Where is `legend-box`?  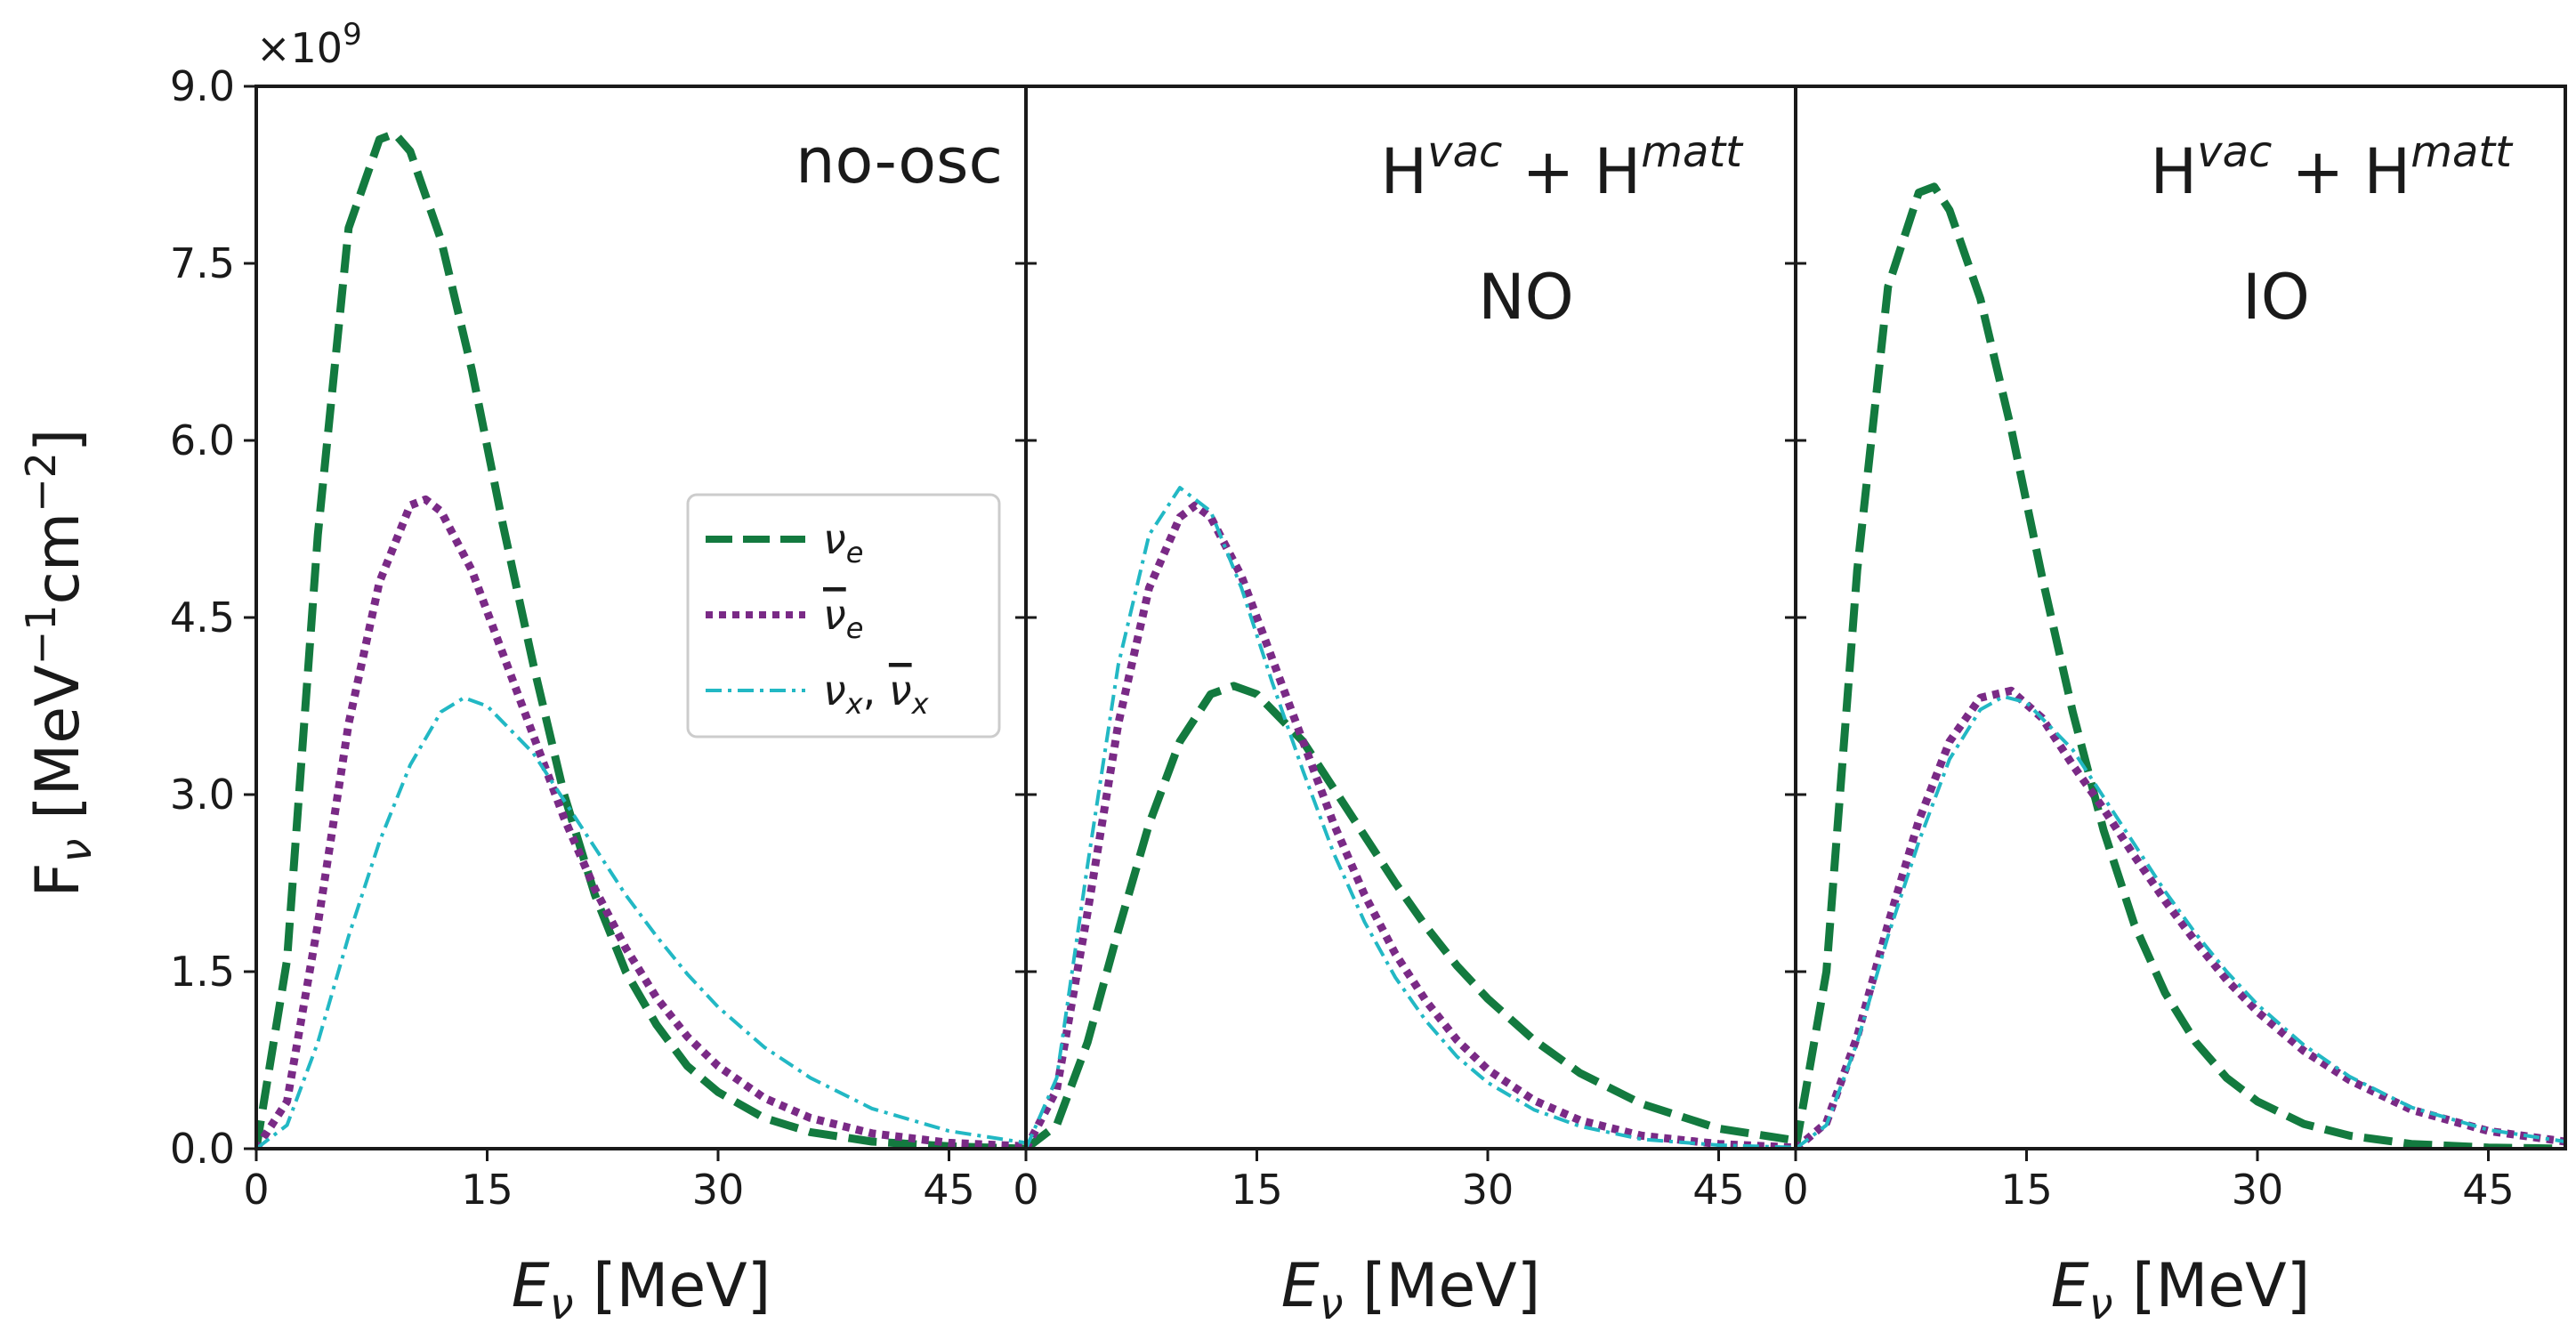
legend-box is located at coordinates (843, 616).